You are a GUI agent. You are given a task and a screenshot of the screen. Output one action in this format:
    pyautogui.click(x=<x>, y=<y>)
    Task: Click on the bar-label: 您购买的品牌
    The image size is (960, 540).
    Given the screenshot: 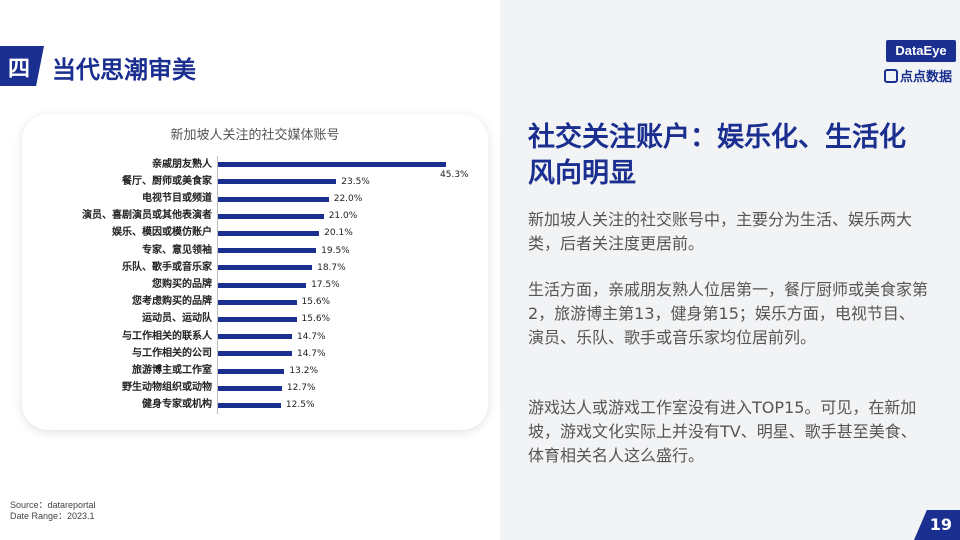 What is the action you would take?
    pyautogui.click(x=182, y=284)
    